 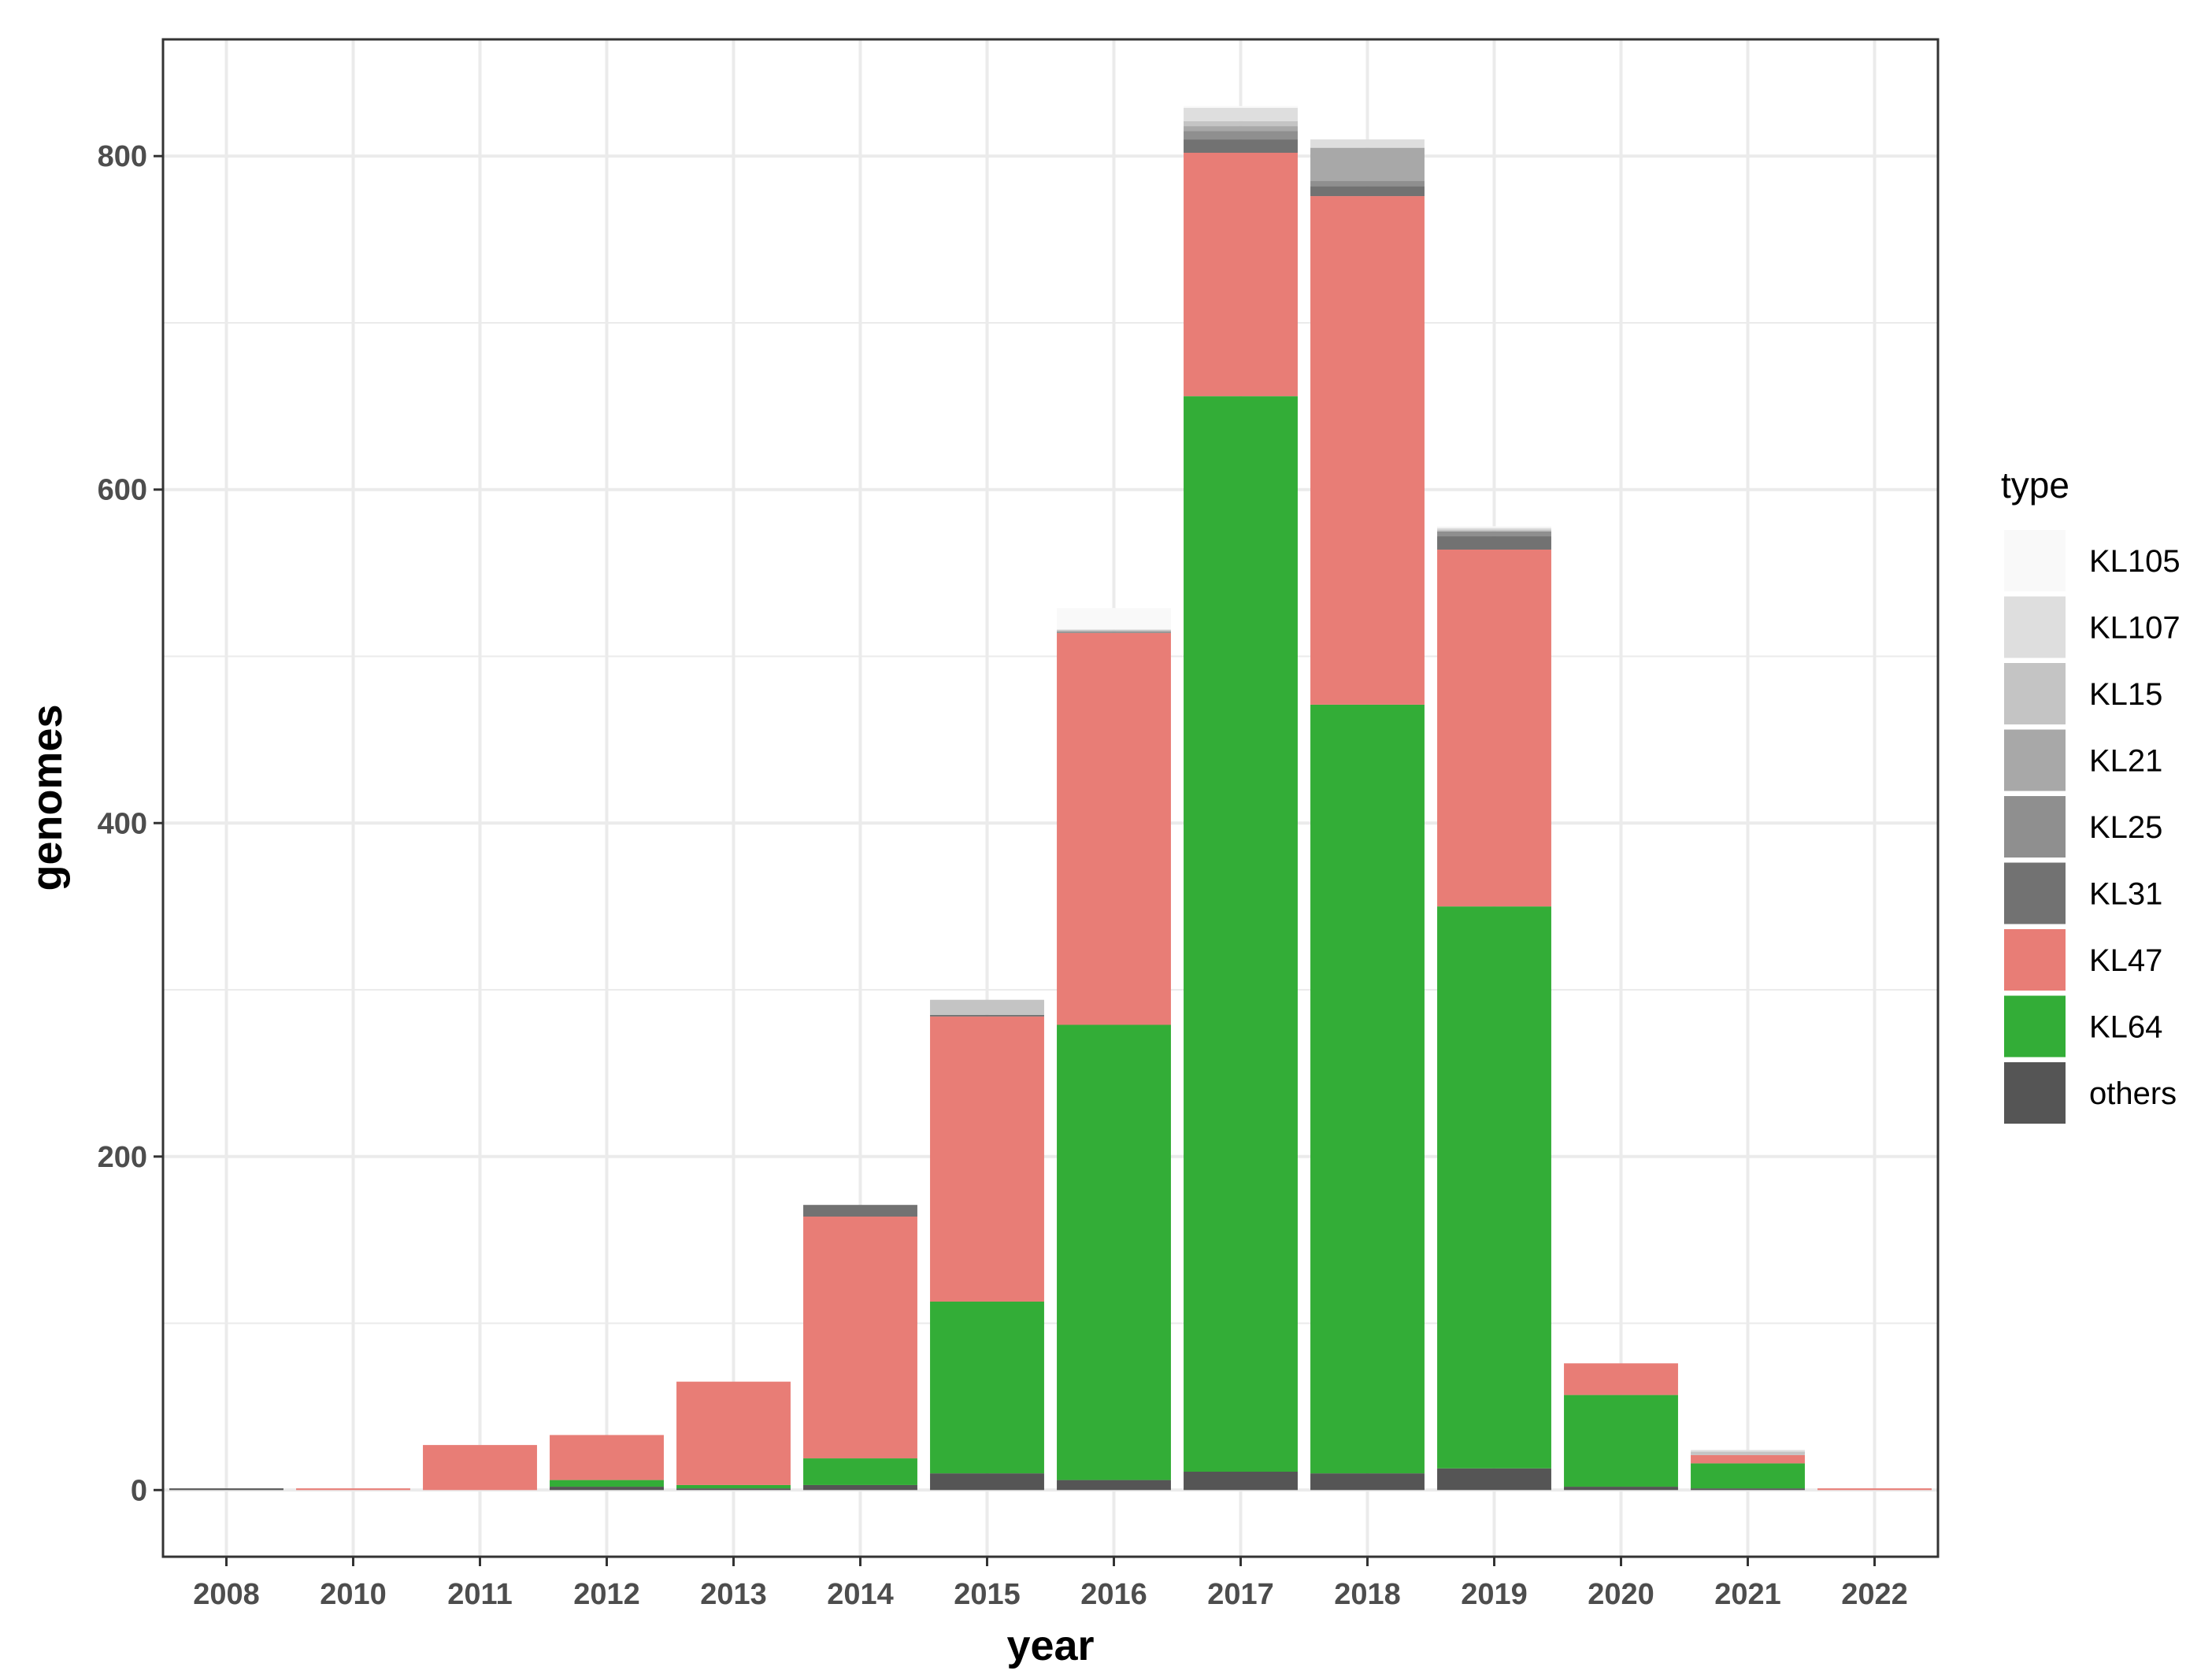 I want to click on bar-others-2019, so click(x=1494, y=1479).